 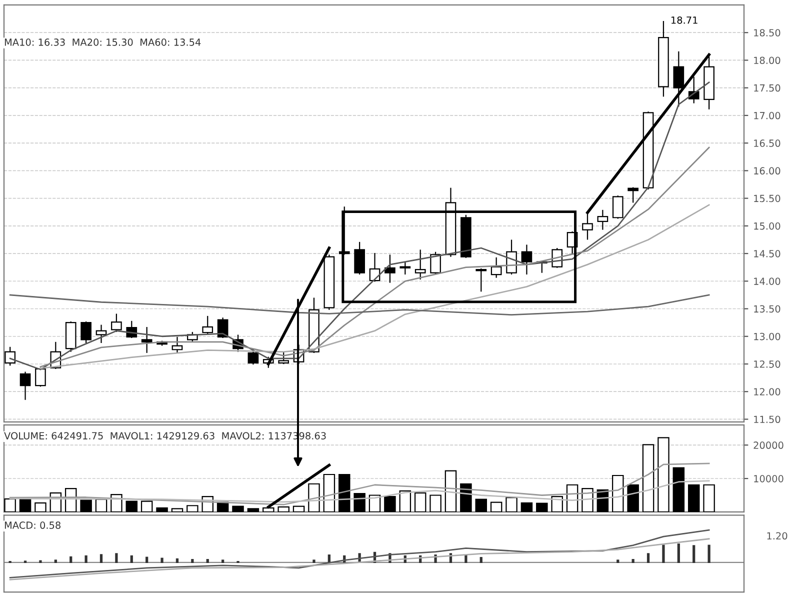 What do you see at coordinates (684, 20) in the screenshot?
I see `annotation: 18.71` at bounding box center [684, 20].